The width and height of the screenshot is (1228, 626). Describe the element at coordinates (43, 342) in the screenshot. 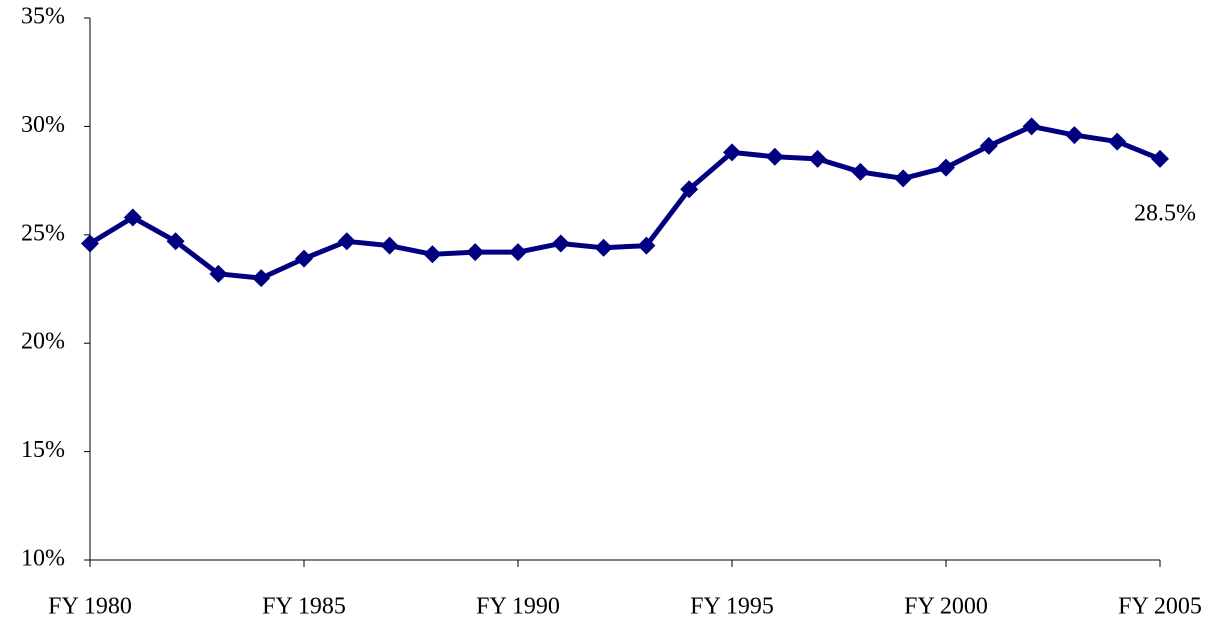

I see `y-tick-label: 20%` at that location.